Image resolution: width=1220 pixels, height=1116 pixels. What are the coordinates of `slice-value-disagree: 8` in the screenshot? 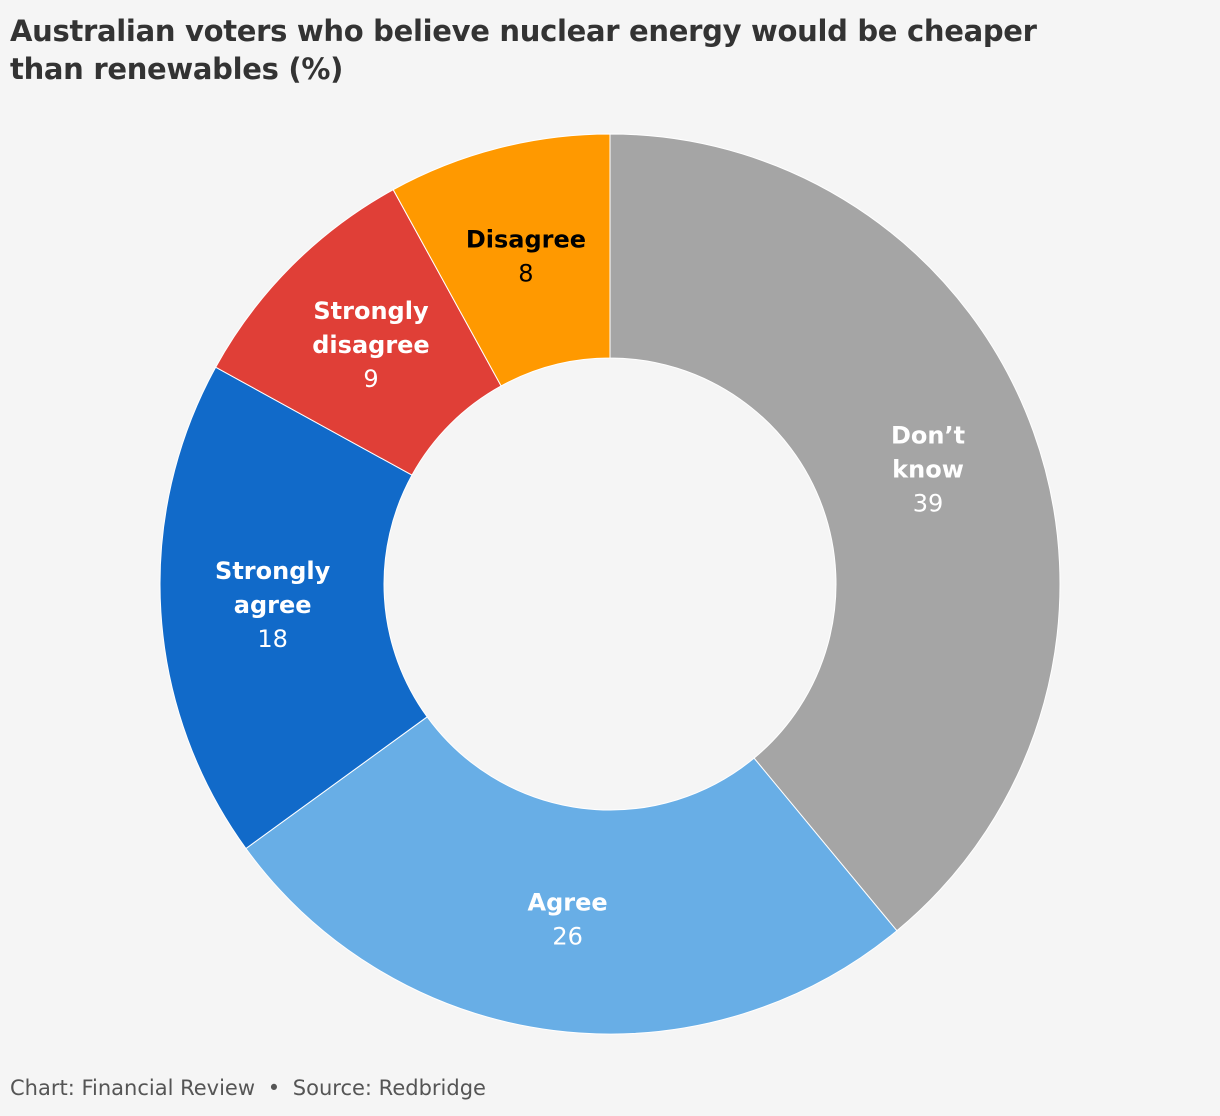 It's located at (525, 274).